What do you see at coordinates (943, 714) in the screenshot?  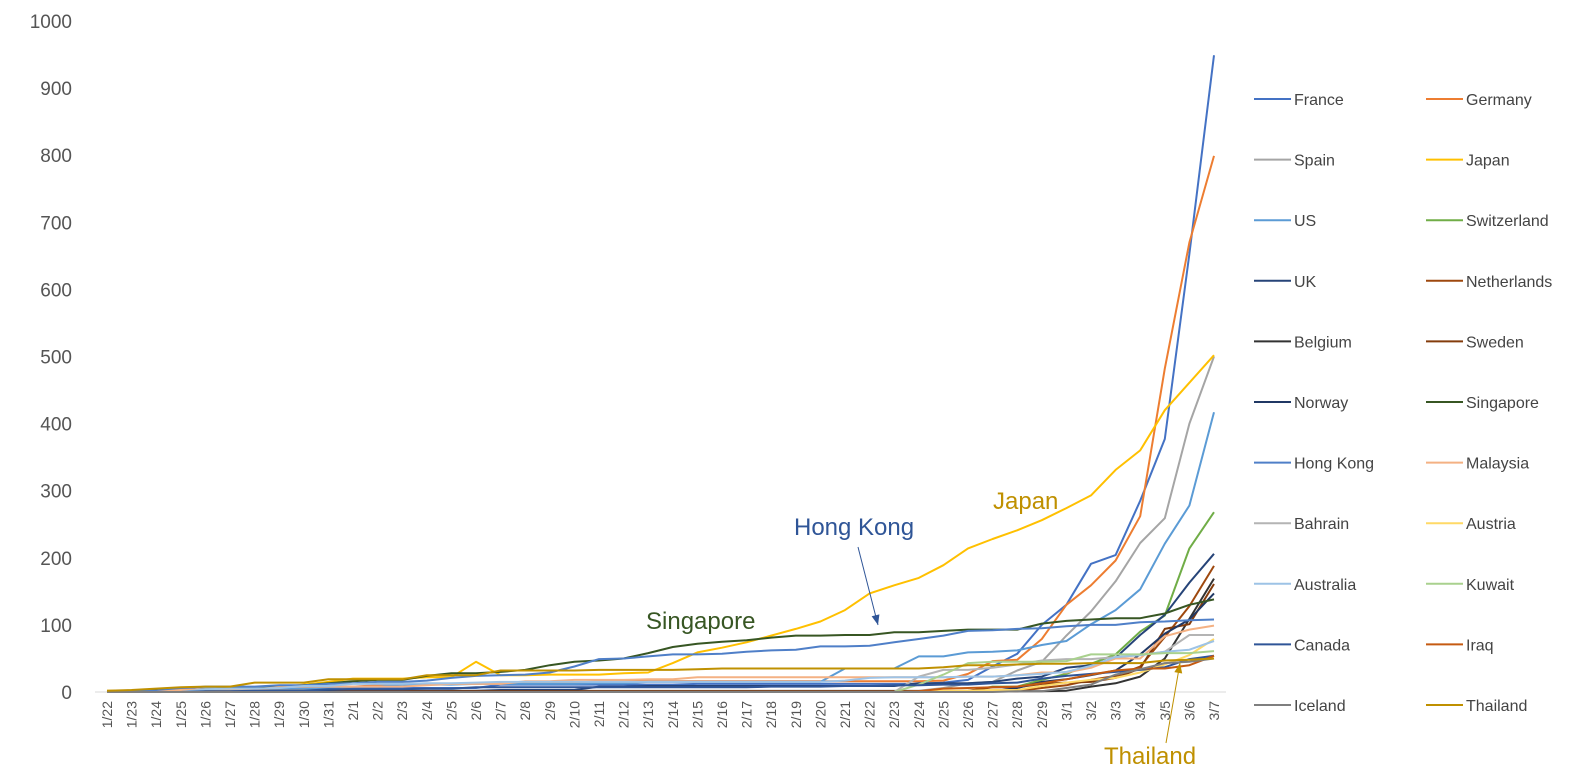 I see `x-tick-label: 2/25` at bounding box center [943, 714].